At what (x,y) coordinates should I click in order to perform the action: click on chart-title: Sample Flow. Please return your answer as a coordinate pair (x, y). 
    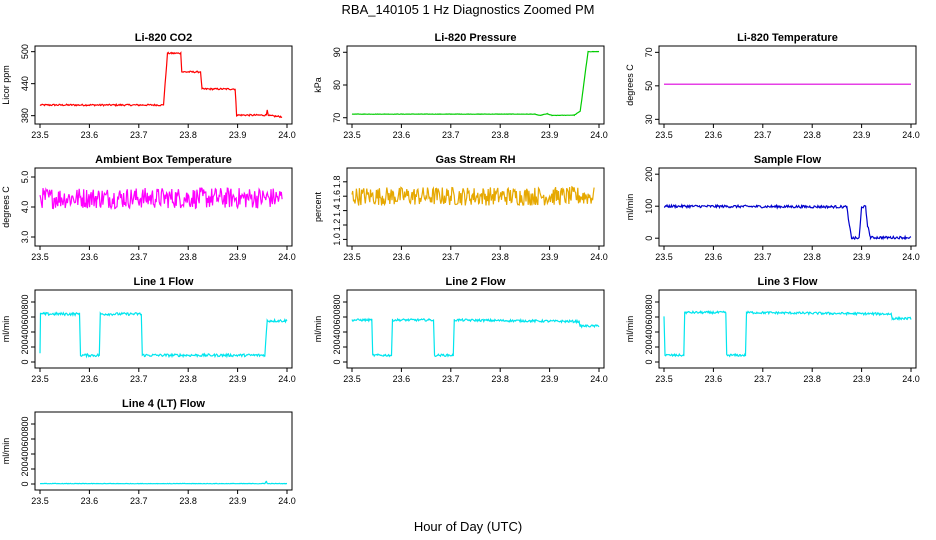
    Looking at the image, I should click on (788, 160).